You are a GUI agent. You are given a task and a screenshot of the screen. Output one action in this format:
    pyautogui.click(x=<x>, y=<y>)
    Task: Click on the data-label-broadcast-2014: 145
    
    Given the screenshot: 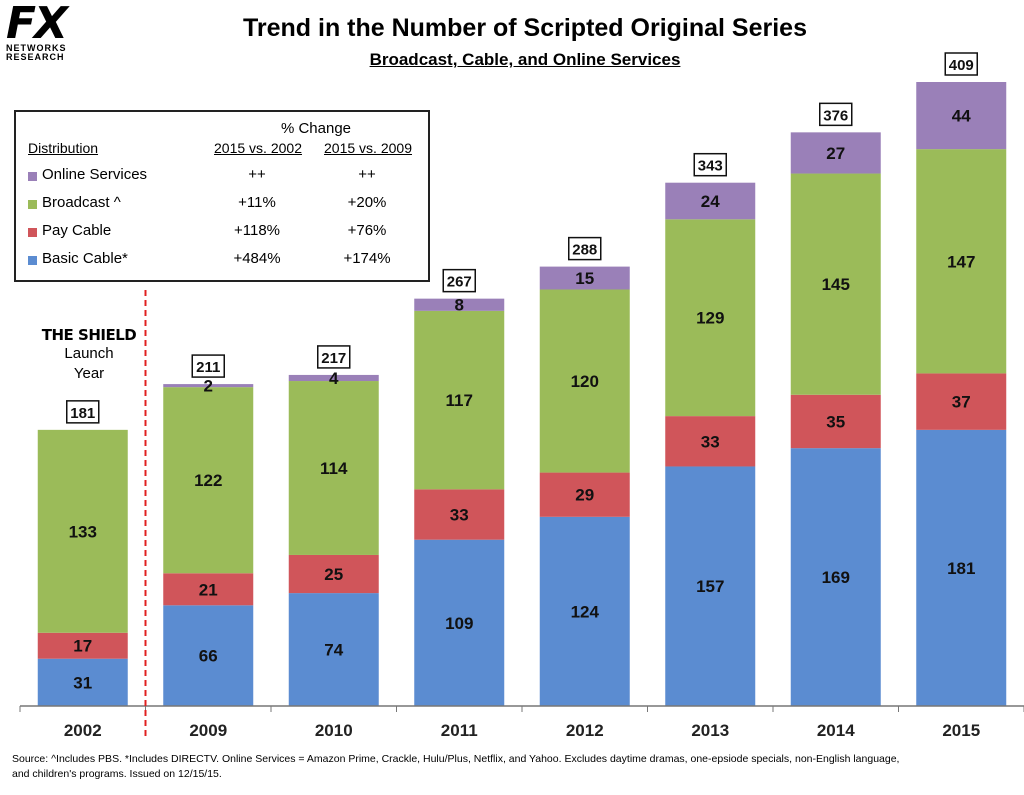 What is the action you would take?
    pyautogui.click(x=836, y=284)
    